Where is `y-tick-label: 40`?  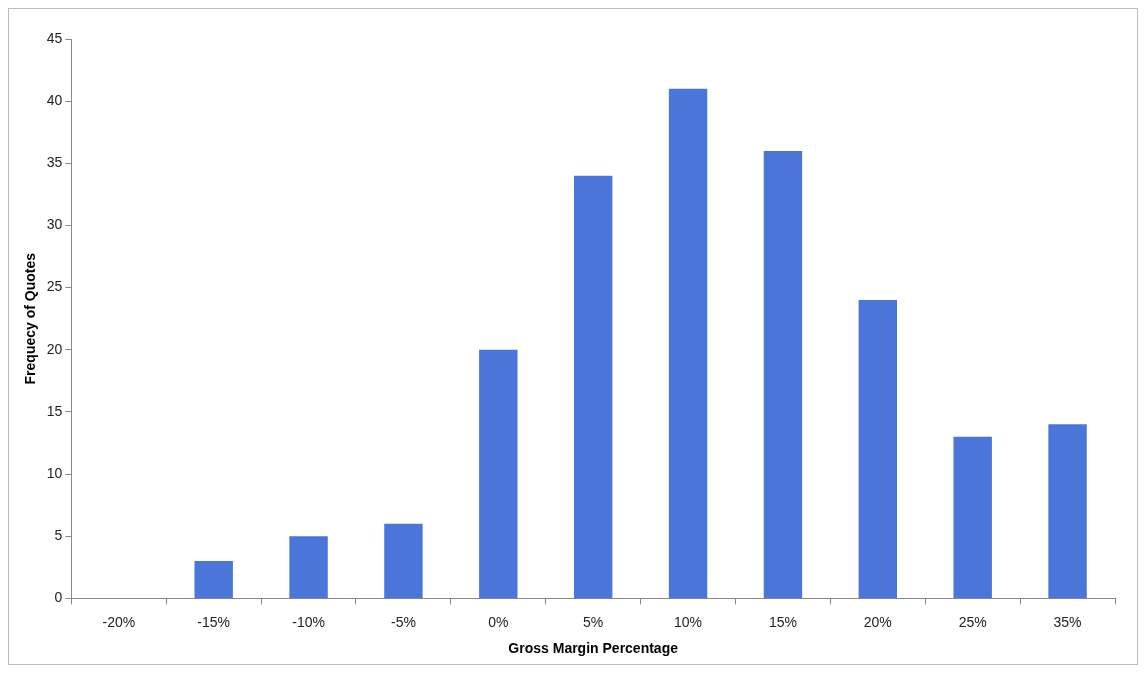
y-tick-label: 40 is located at coordinates (54, 100).